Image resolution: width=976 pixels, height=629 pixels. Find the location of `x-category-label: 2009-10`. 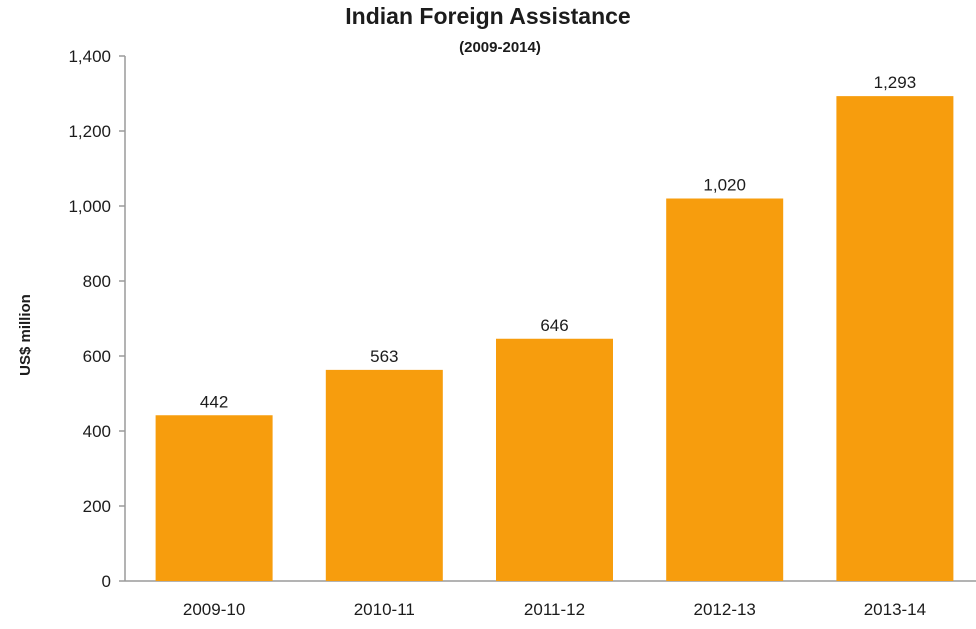

x-category-label: 2009-10 is located at coordinates (214, 609).